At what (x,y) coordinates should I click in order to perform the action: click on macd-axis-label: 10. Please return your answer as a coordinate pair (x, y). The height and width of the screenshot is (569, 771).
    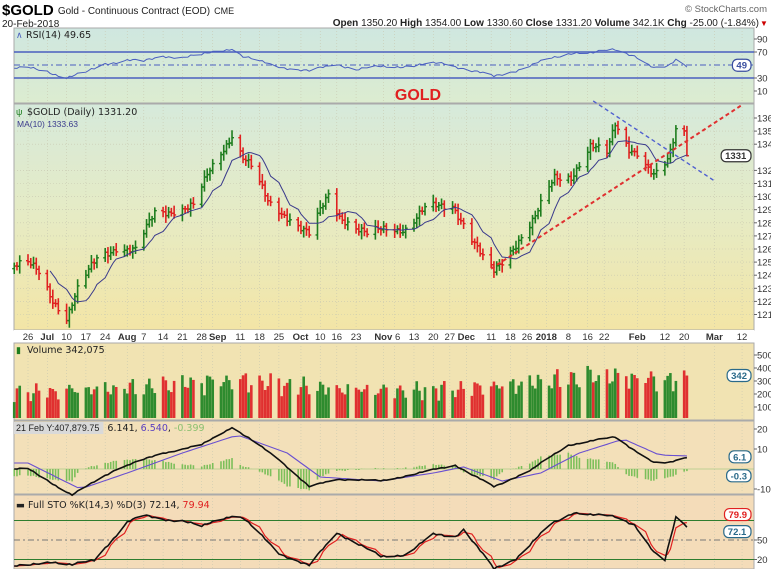
    Looking at the image, I should click on (762, 450).